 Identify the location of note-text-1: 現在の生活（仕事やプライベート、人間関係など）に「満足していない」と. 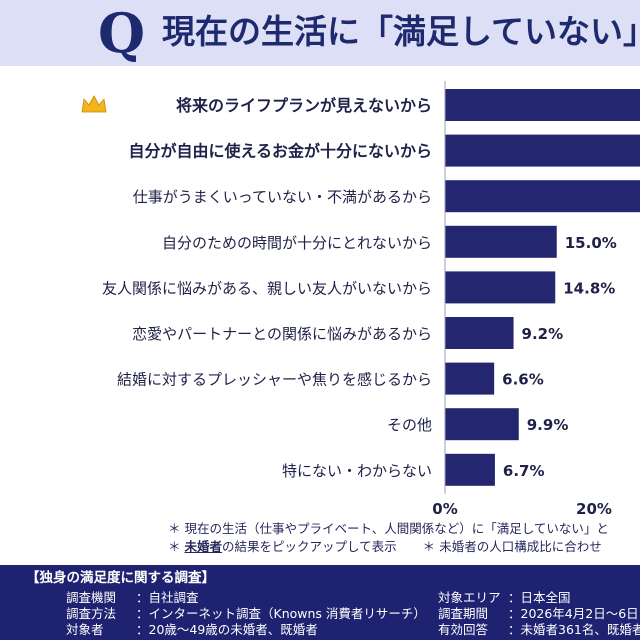
(396, 528).